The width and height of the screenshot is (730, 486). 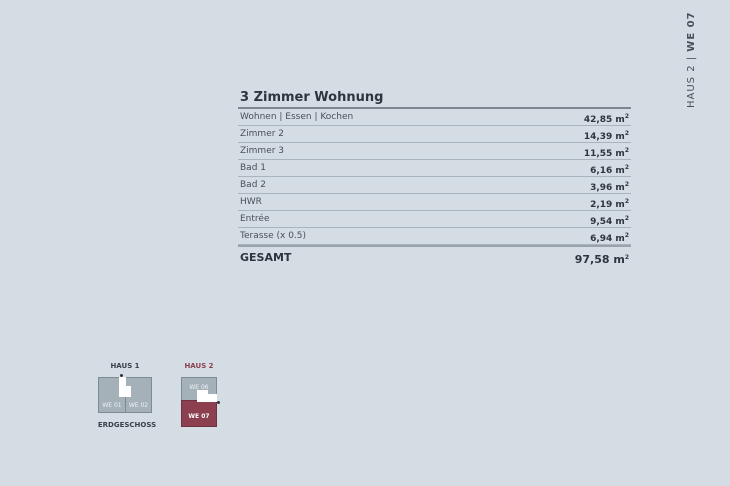 I want to click on room-label: Bad 1, so click(x=253, y=168).